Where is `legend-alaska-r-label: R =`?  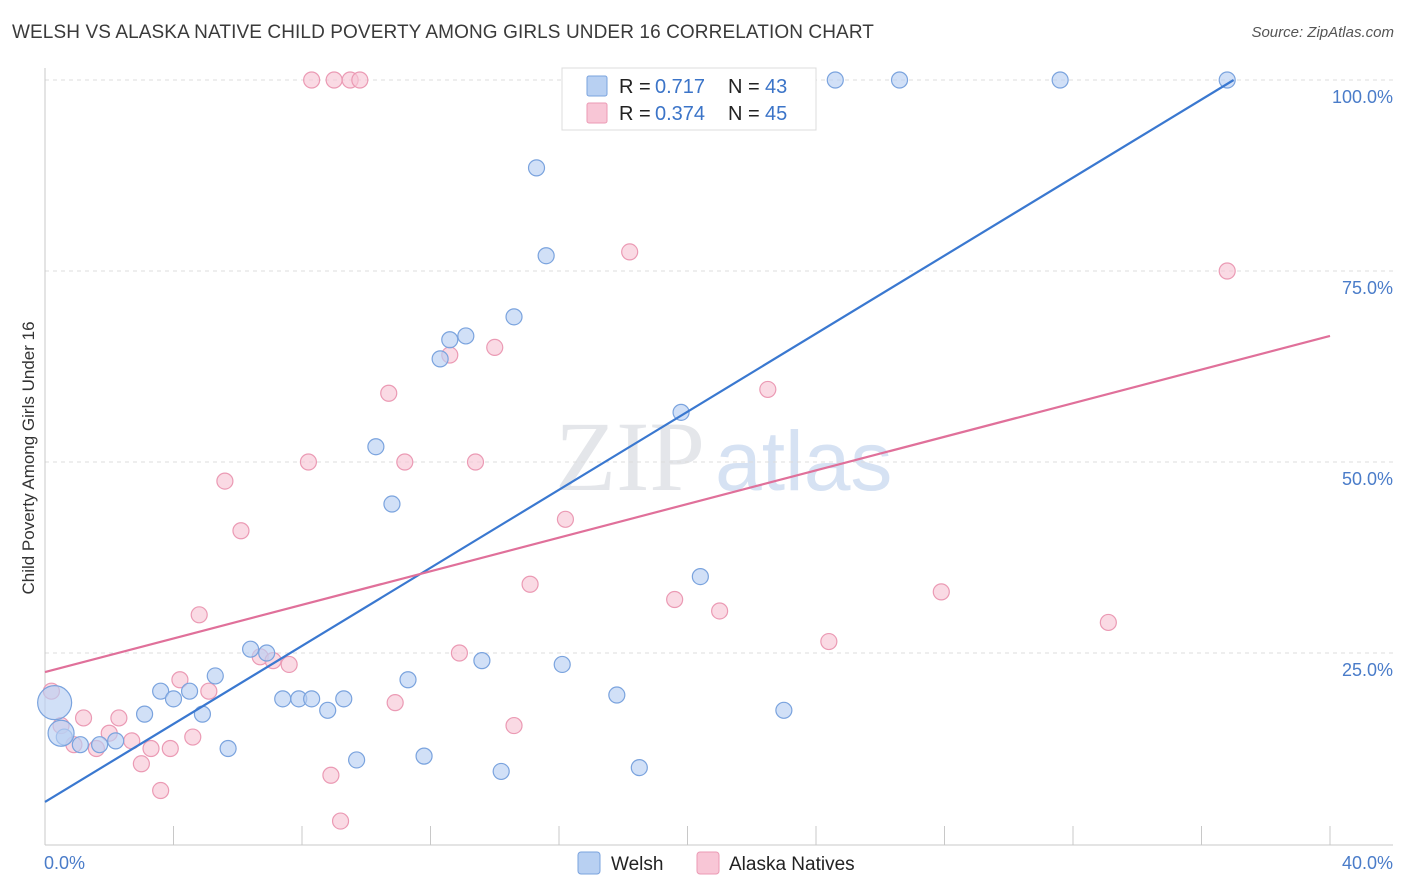 legend-alaska-r-label: R = is located at coordinates (635, 114).